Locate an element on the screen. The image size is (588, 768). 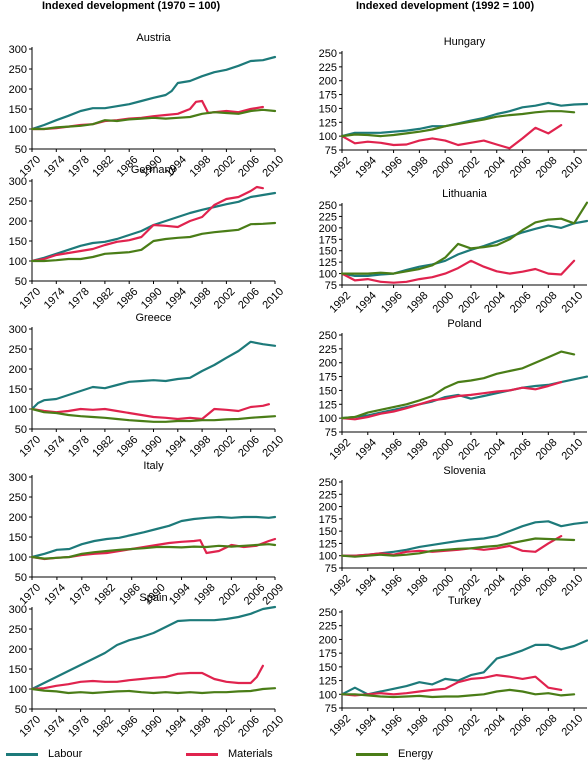
series-line-energy-hungary is located at coordinates (458, 124).